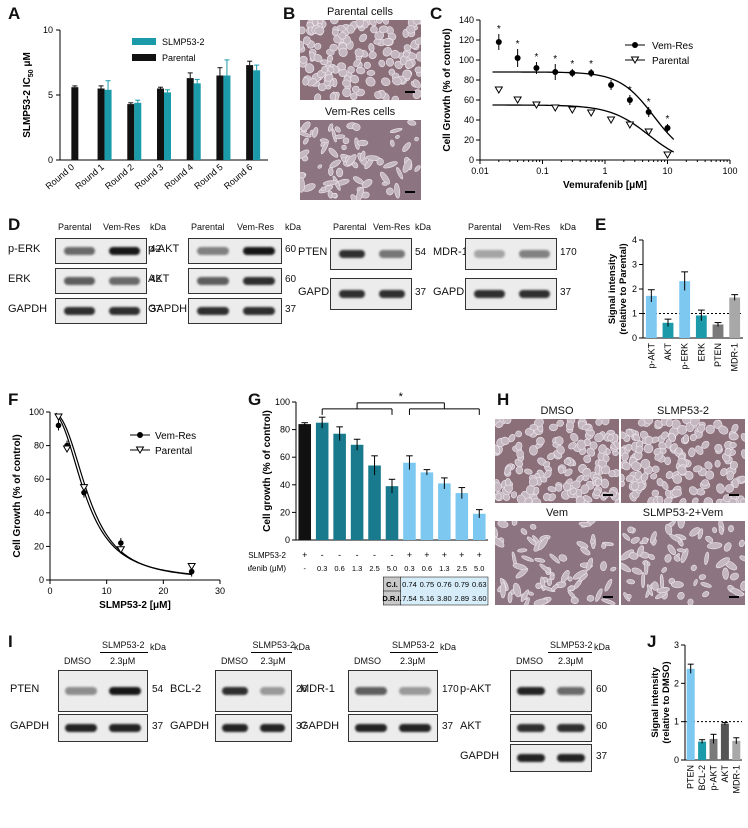  What do you see at coordinates (634, 338) in the screenshot?
I see `y-tick-label: 0` at bounding box center [634, 338].